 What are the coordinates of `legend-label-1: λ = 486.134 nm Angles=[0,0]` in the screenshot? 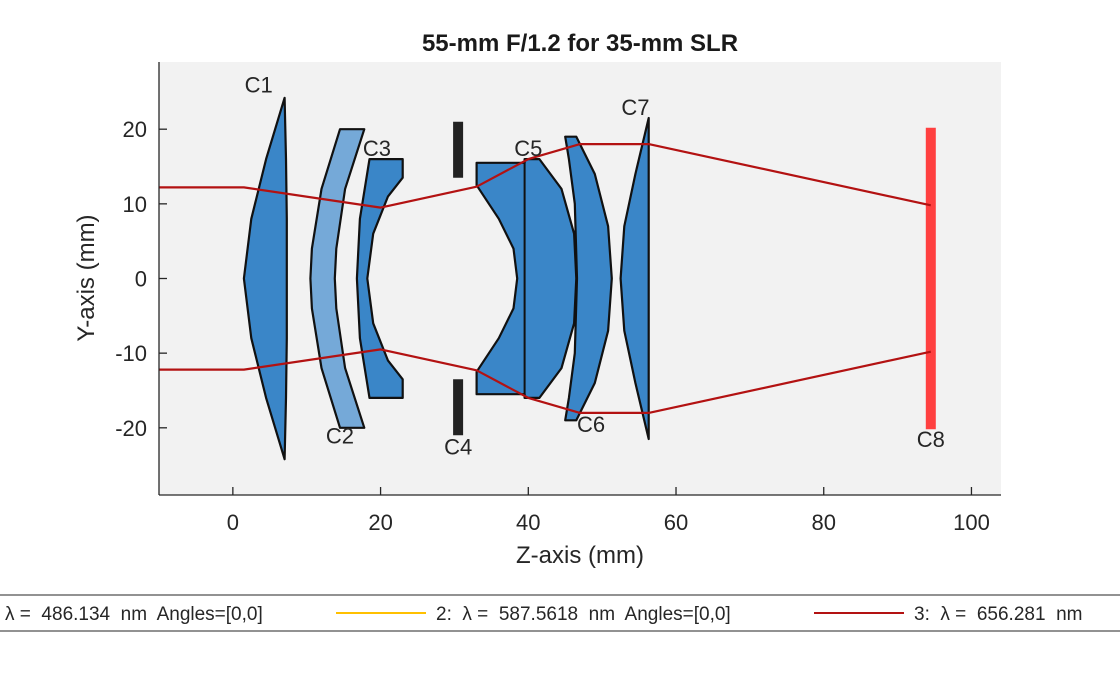 It's located at (134, 614).